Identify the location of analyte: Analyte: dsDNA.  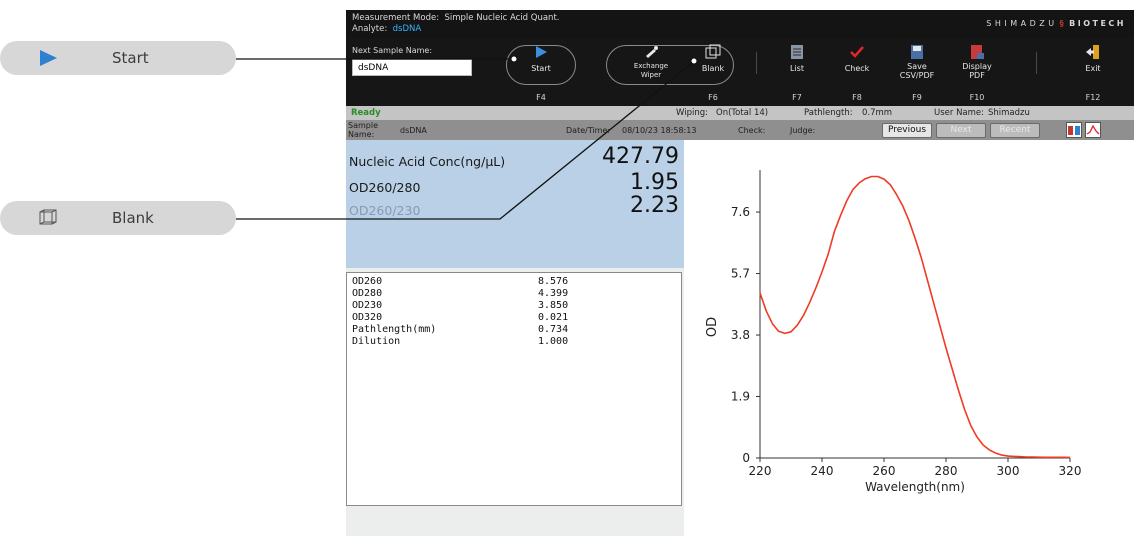
(386, 29).